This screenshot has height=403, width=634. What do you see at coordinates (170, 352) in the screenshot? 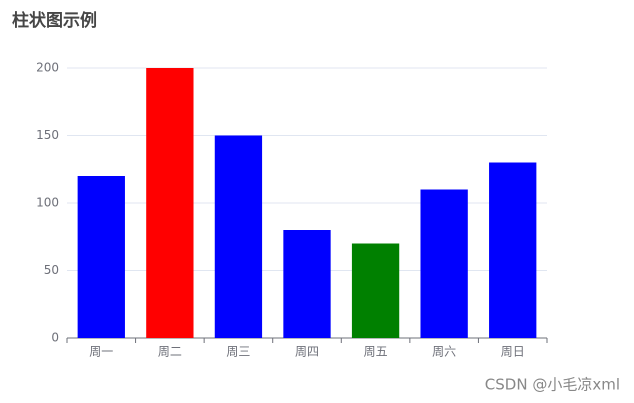
I see `x-tick-label: 周二` at bounding box center [170, 352].